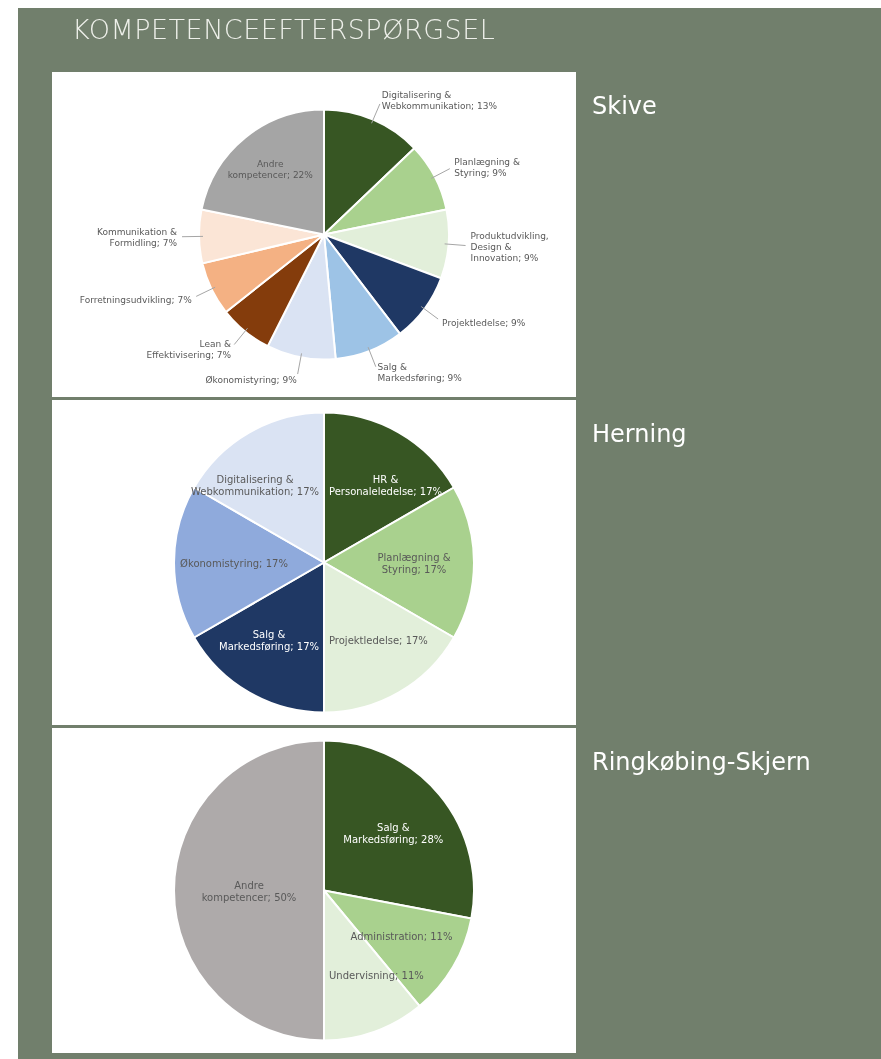 This screenshot has height=1059, width=881. I want to click on slice-label: Lean & Effektivisering; 7%, so click(189, 349).